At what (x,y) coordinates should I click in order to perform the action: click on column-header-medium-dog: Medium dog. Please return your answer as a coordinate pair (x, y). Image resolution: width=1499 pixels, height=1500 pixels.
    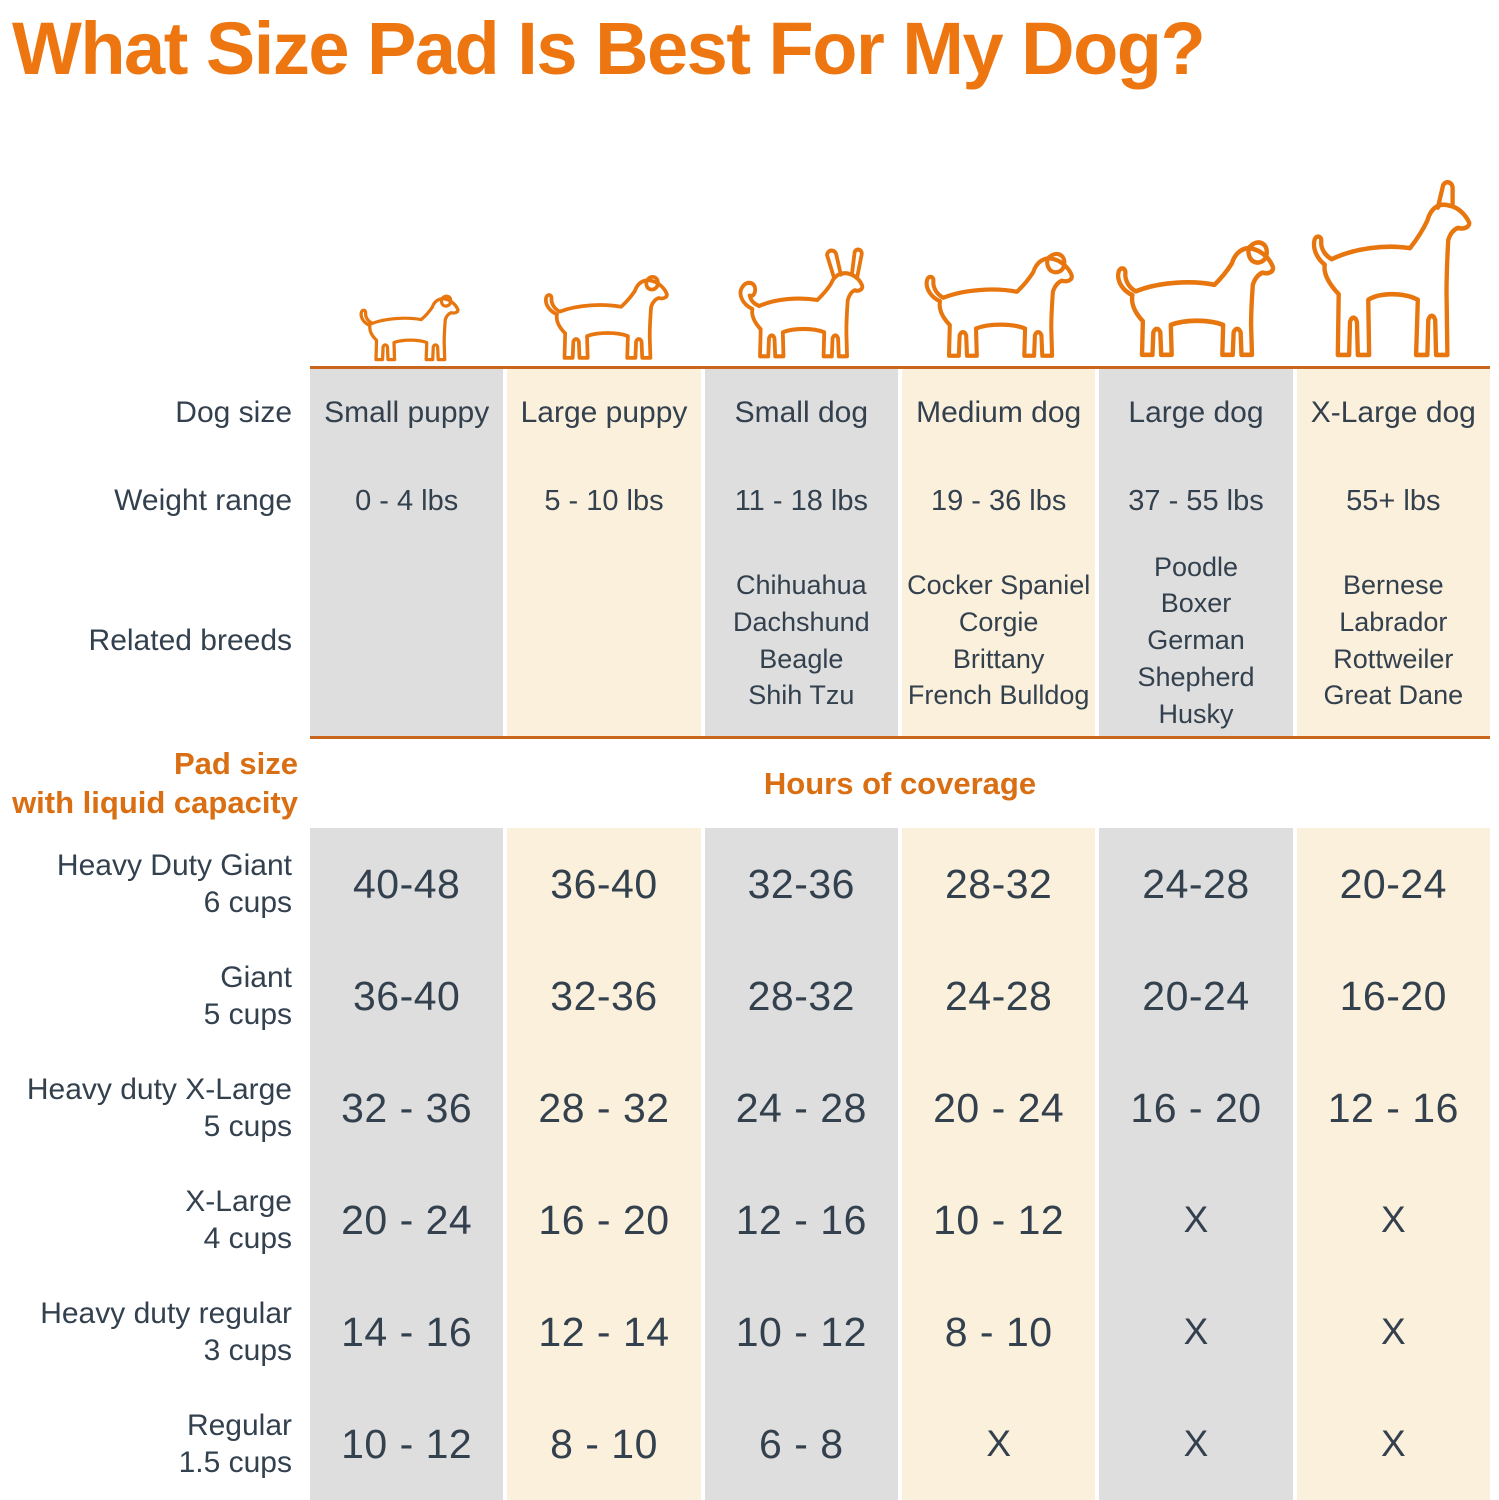
    Looking at the image, I should click on (998, 413).